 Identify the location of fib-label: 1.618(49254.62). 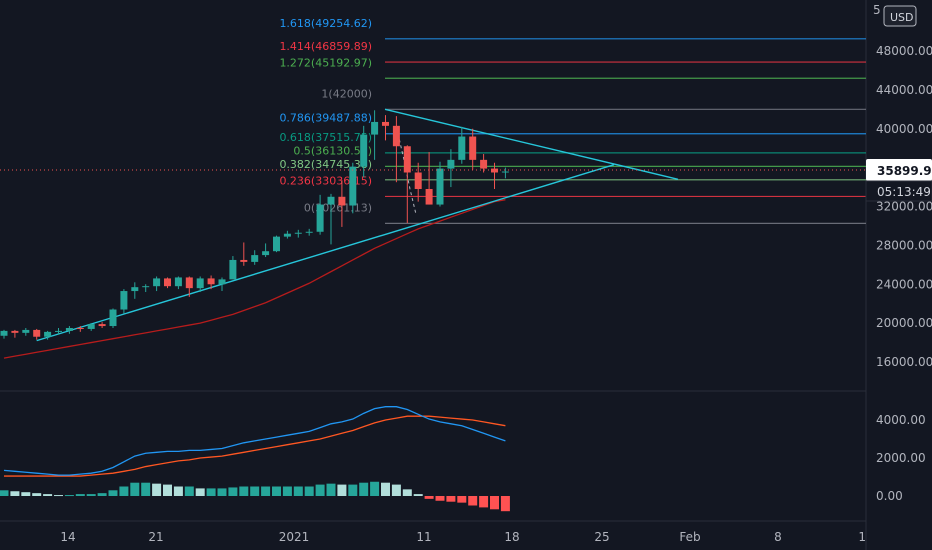
(325, 23).